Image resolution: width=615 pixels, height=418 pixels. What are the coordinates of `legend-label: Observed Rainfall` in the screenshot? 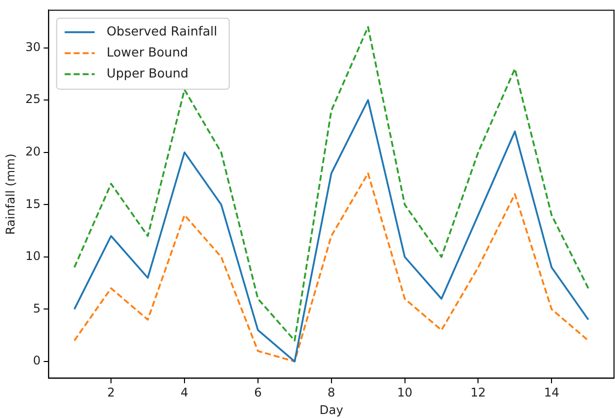 It's located at (162, 30).